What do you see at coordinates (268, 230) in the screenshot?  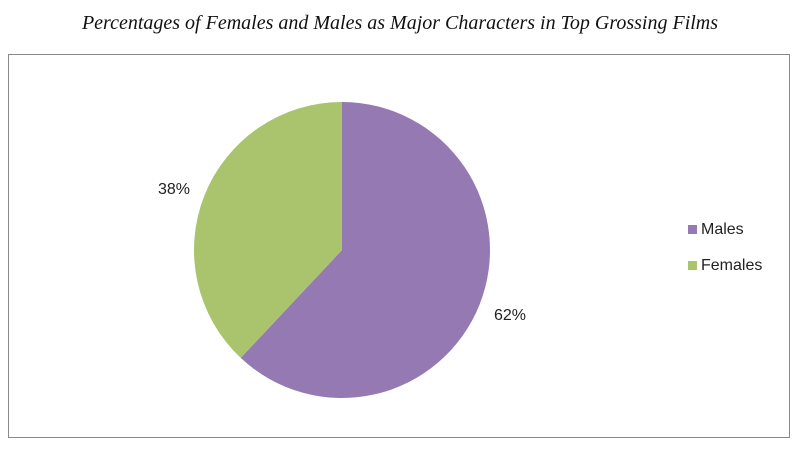 I see `pie-slice-females` at bounding box center [268, 230].